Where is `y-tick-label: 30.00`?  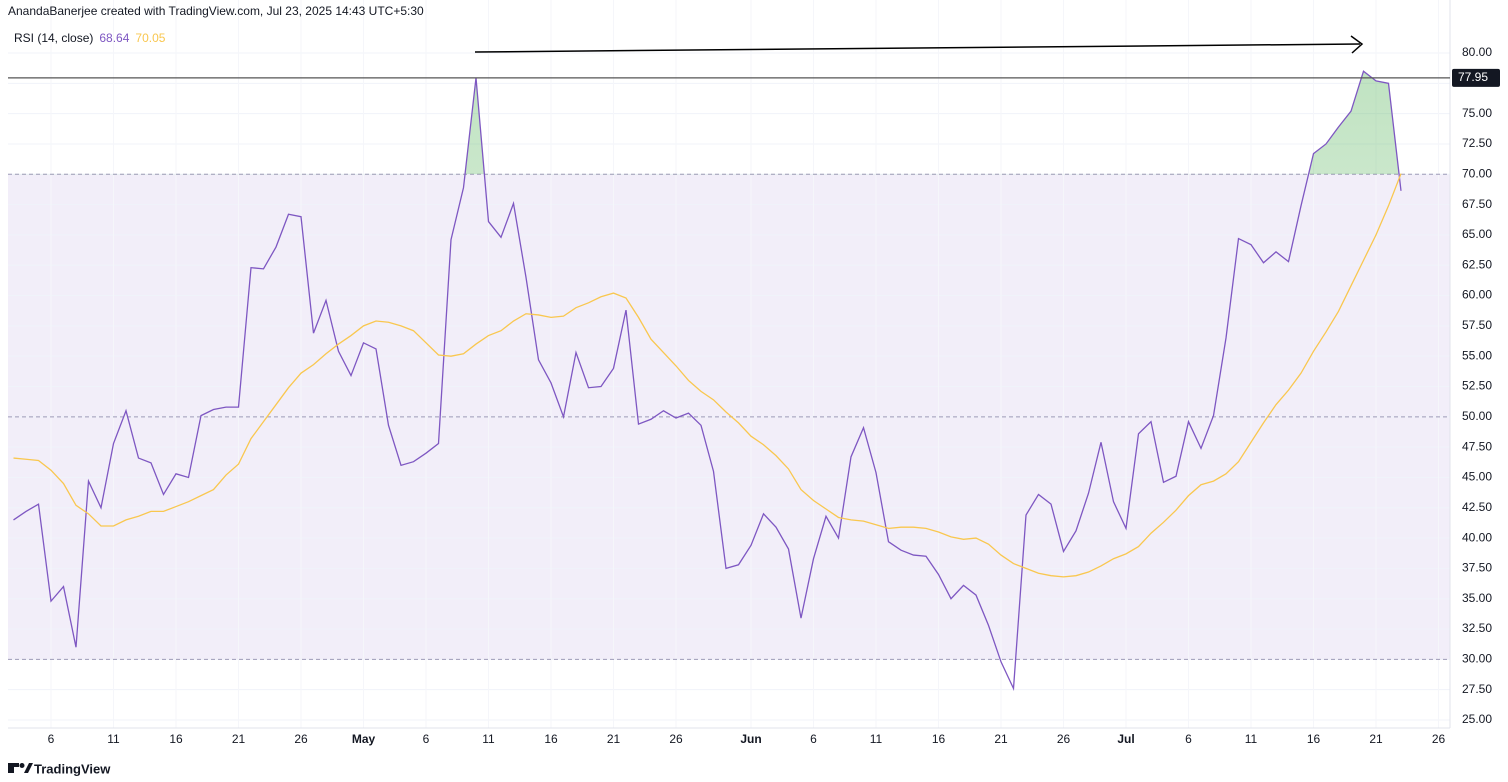 y-tick-label: 30.00 is located at coordinates (1477, 659).